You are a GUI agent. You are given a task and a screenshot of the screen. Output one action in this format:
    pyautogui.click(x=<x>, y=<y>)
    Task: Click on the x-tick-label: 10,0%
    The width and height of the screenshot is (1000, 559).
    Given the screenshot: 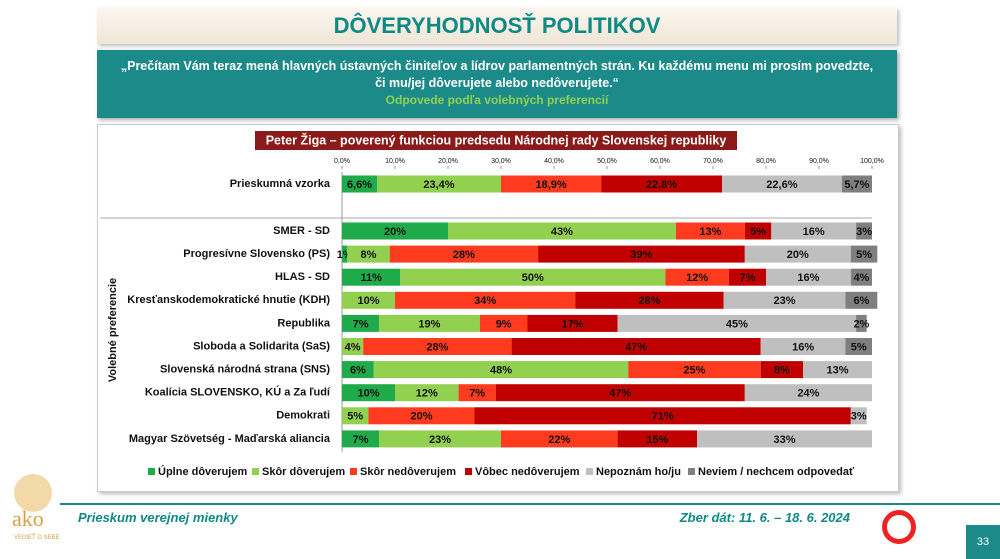 What is the action you would take?
    pyautogui.click(x=395, y=161)
    